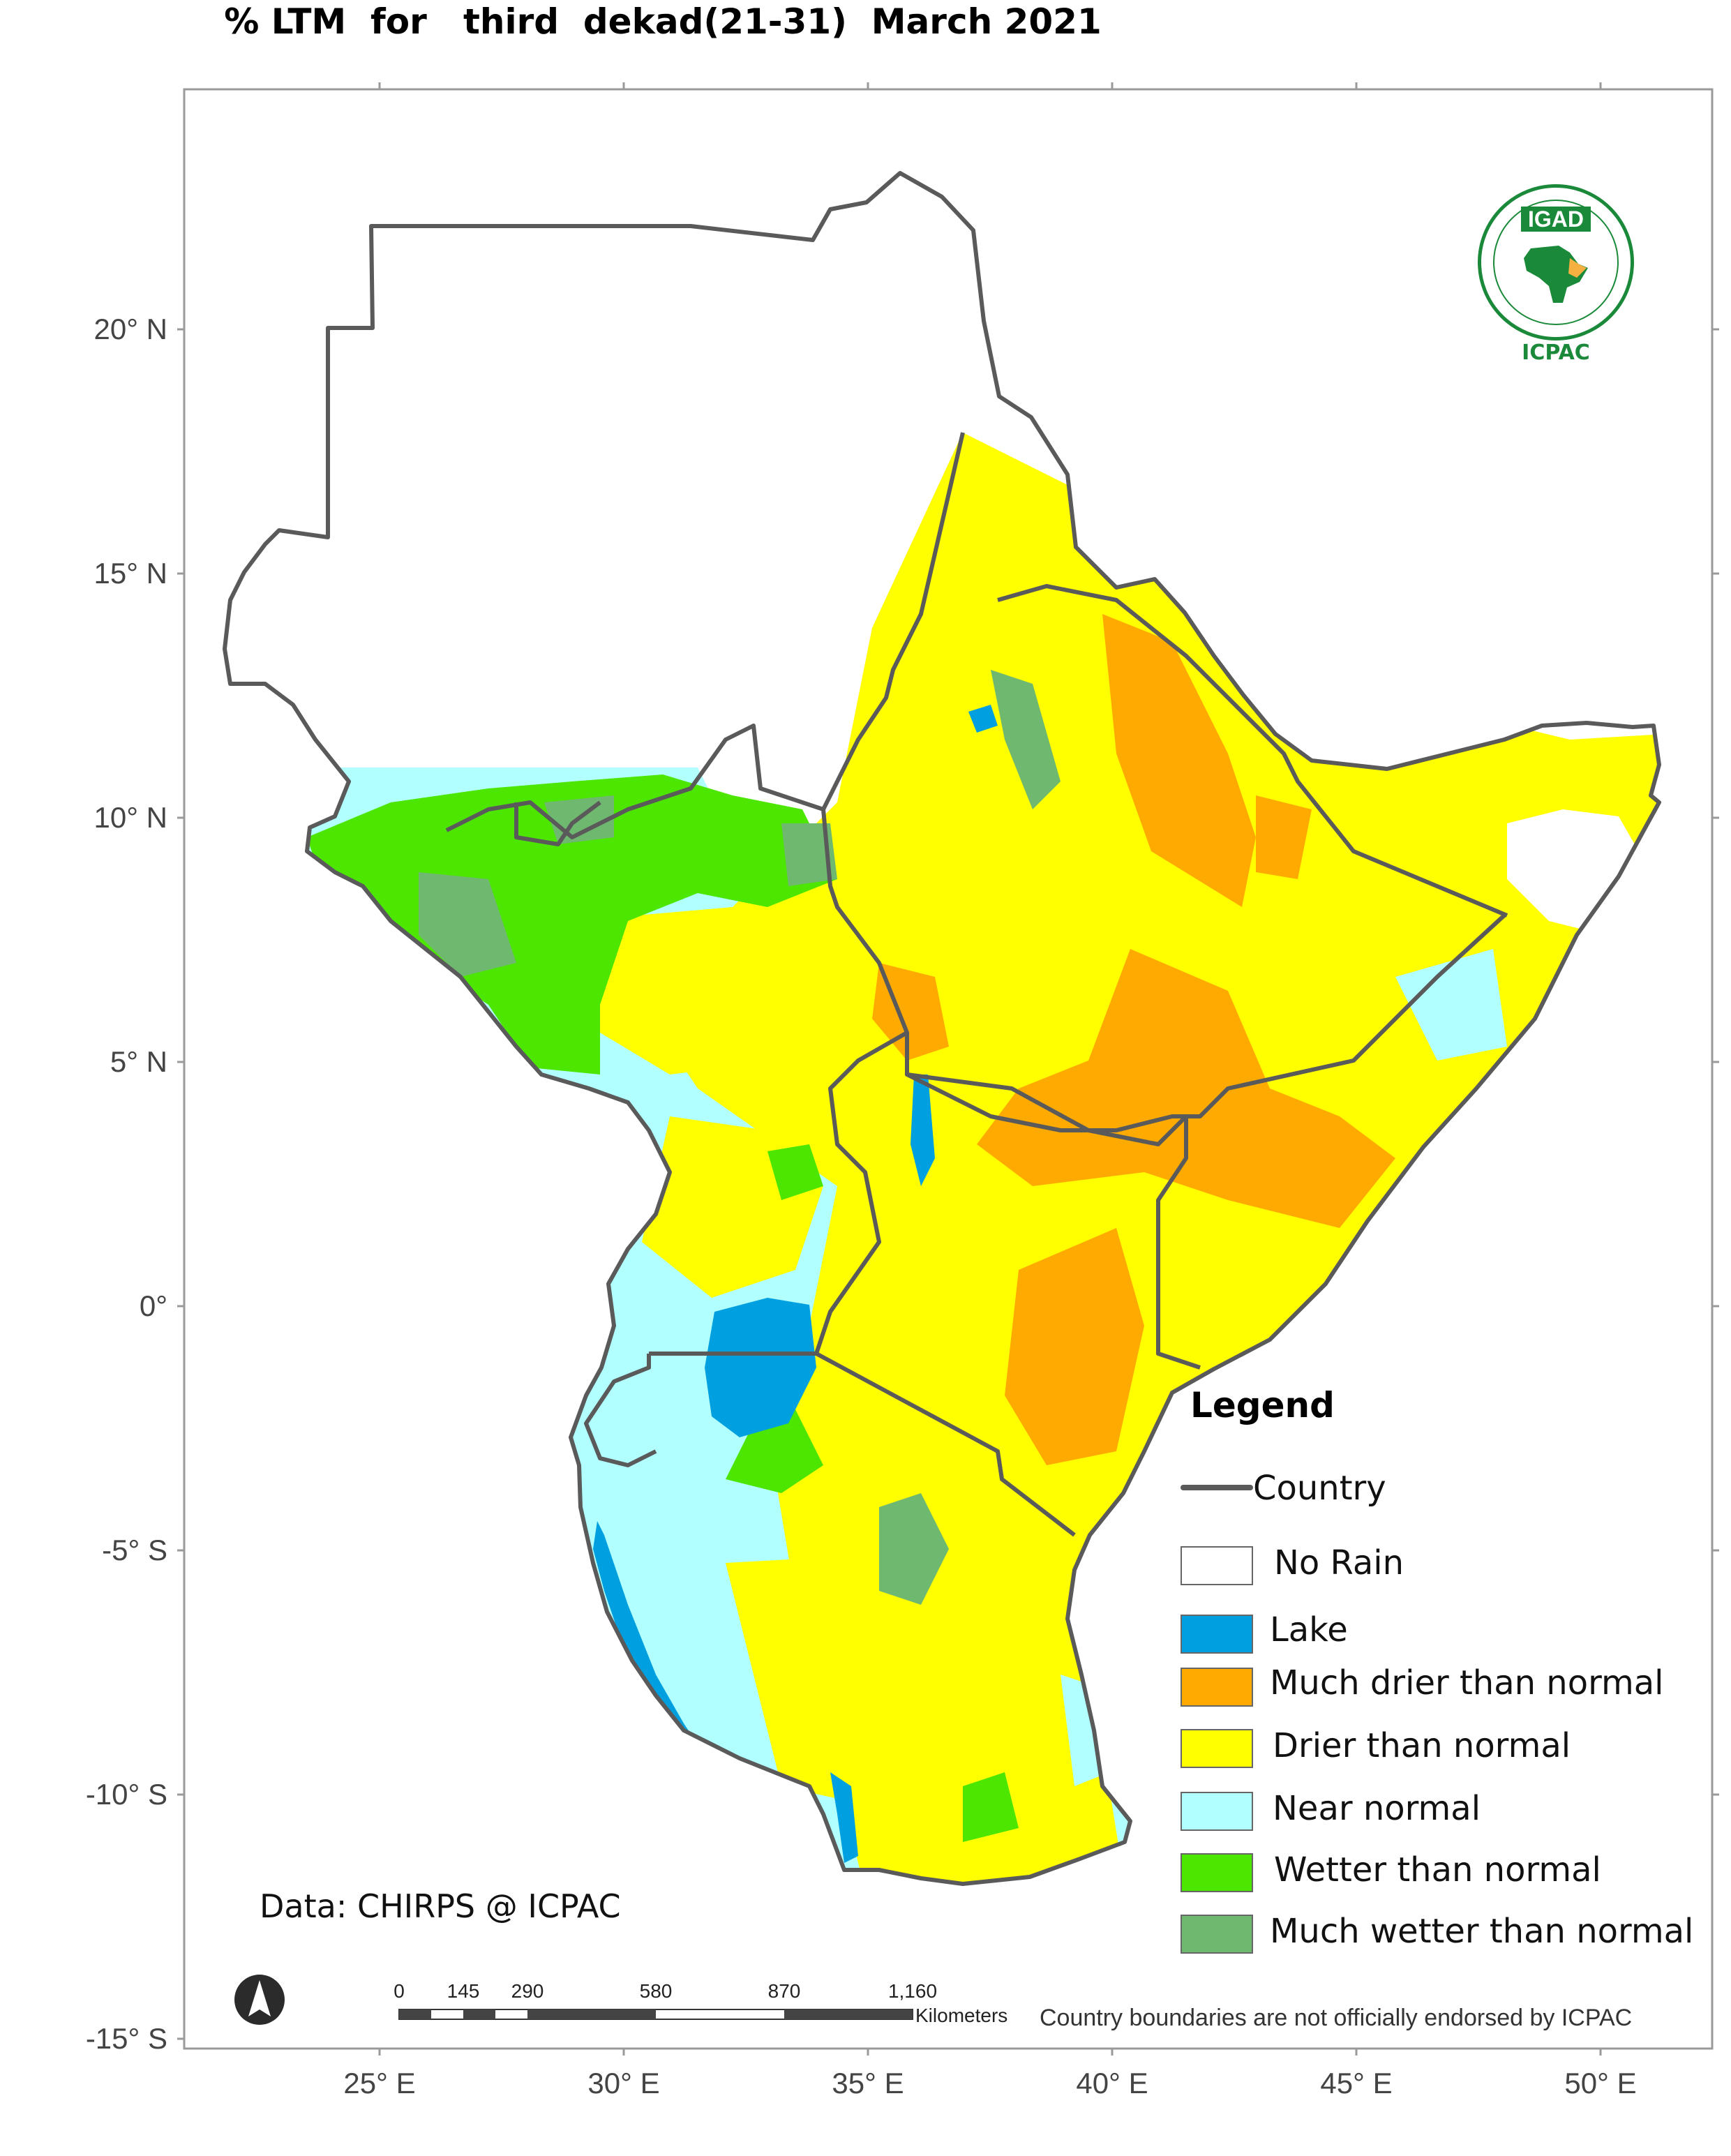  Describe the element at coordinates (1309, 1629) in the screenshot. I see `legend-label-lake: Lake` at that location.